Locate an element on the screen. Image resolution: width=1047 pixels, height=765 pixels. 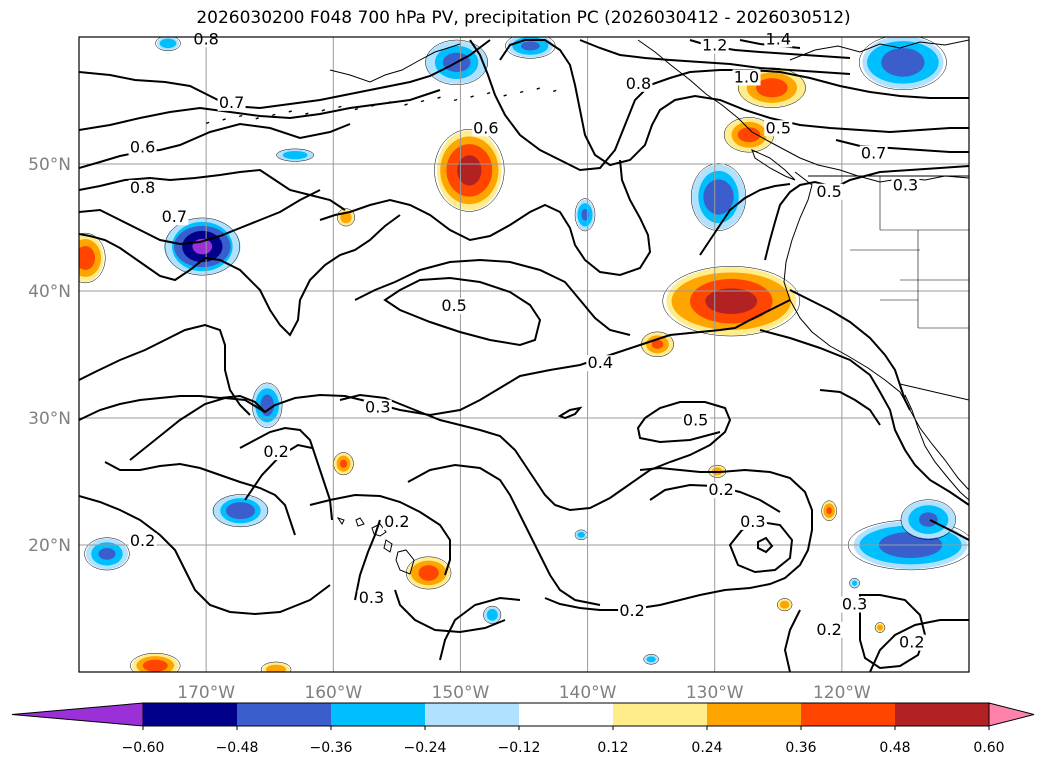
contour-label: 0.8 is located at coordinates (205, 38).